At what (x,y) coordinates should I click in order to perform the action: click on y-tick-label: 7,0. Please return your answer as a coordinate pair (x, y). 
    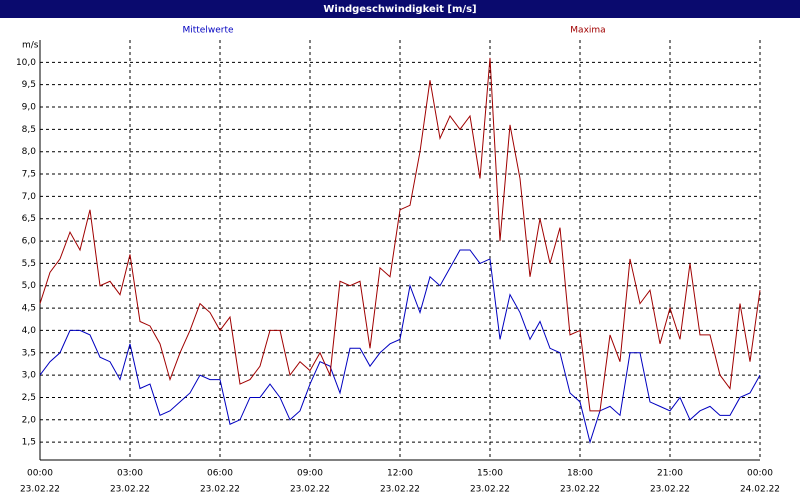
    Looking at the image, I should click on (29, 197).